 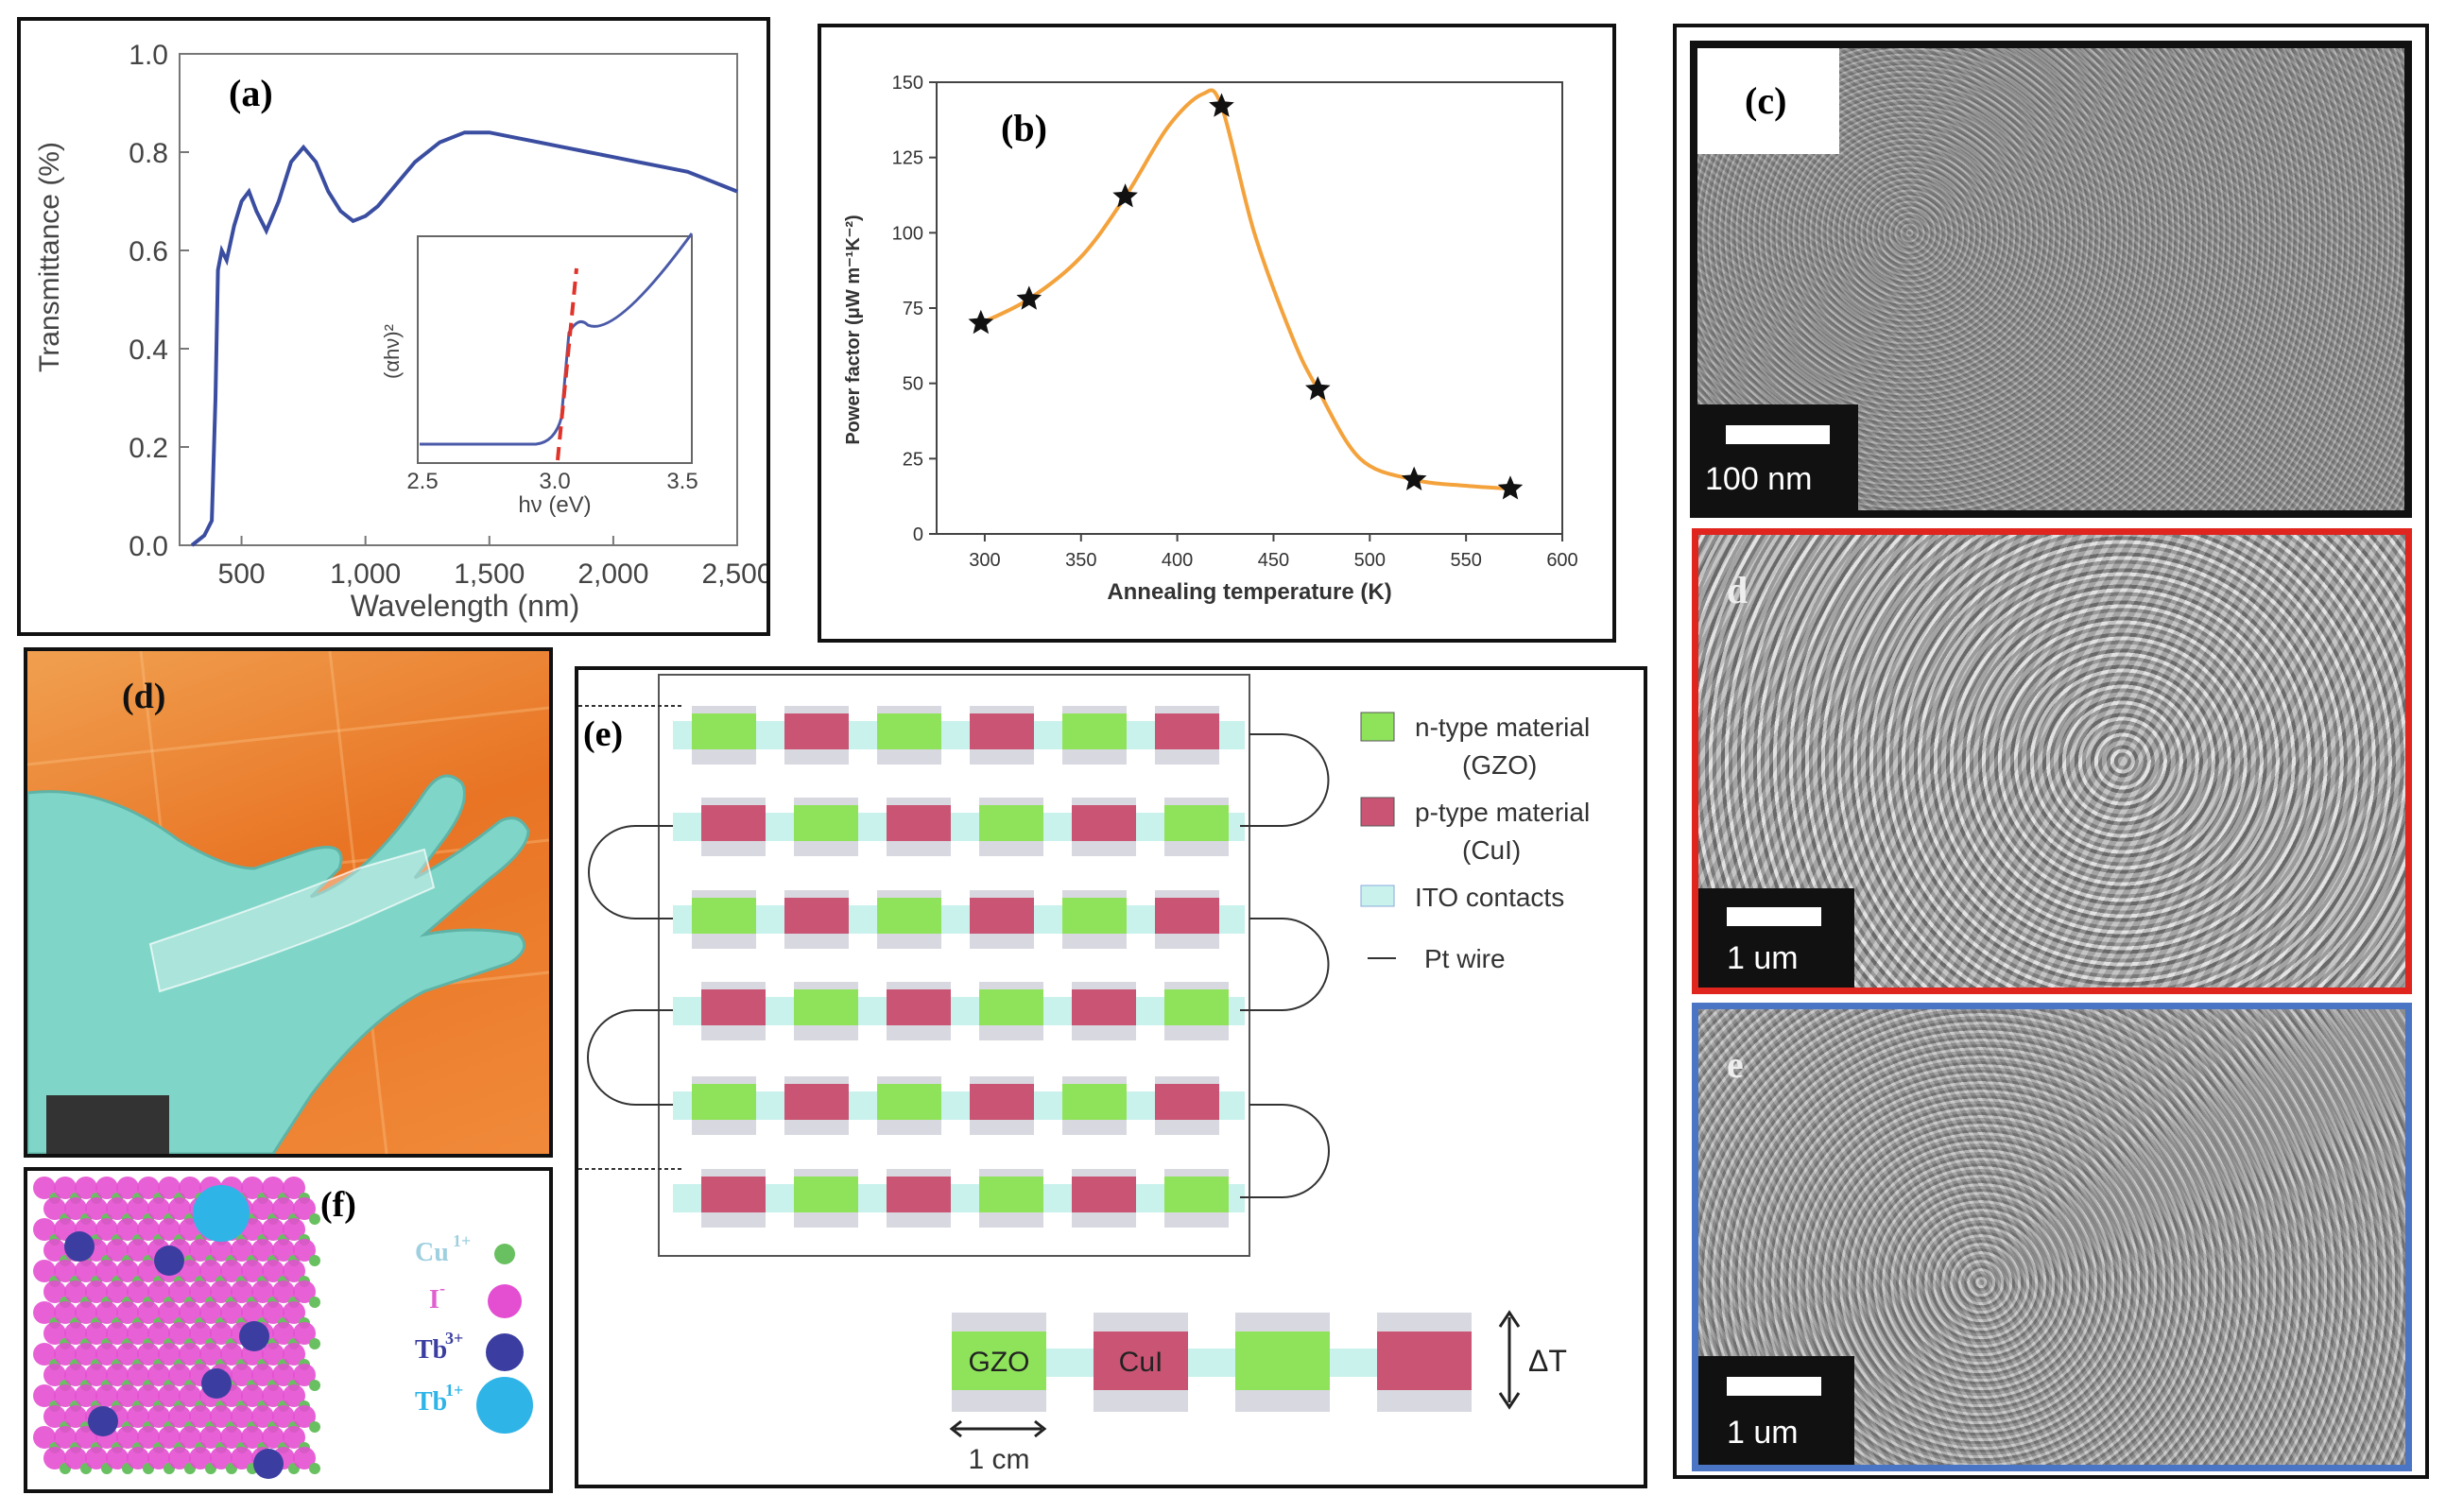 I want to click on plot-frame, so click(x=458, y=299).